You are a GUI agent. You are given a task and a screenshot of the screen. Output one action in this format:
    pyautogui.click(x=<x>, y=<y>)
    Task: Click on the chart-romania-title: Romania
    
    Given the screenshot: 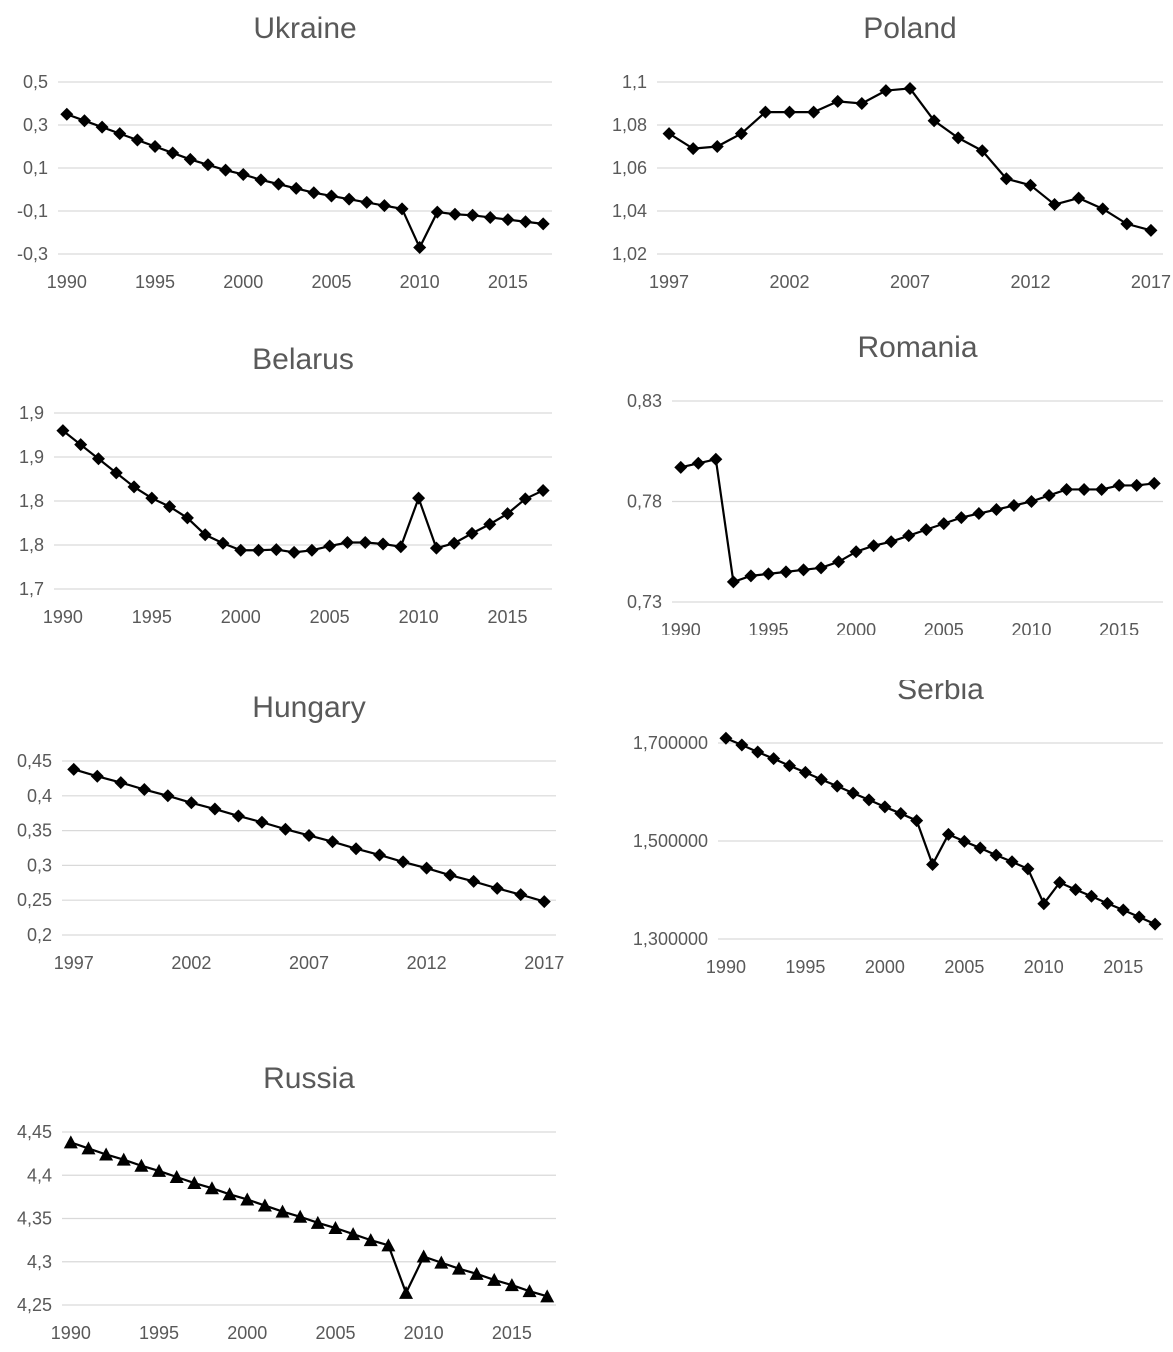 What is the action you would take?
    pyautogui.click(x=917, y=349)
    